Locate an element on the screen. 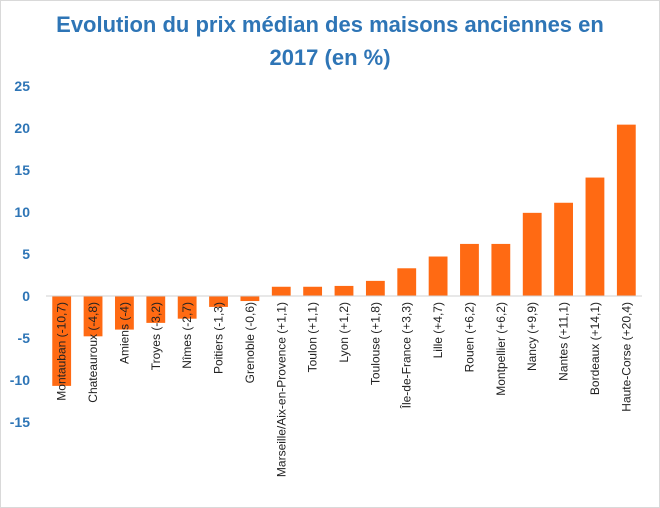 This screenshot has width=660, height=508. y-tick-label: -10 is located at coordinates (20, 380).